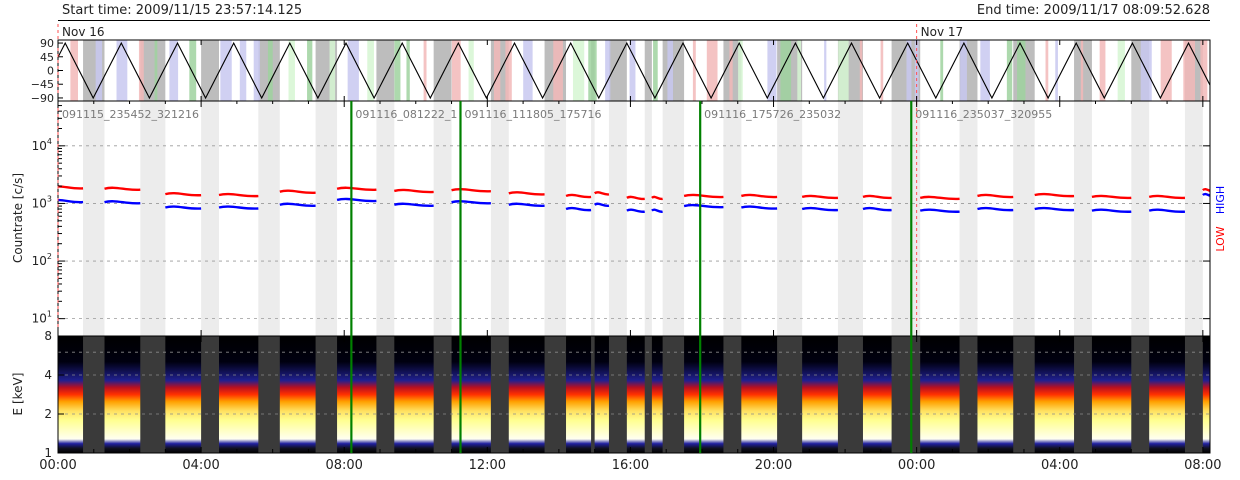 The image size is (1240, 480). Describe the element at coordinates (18, 218) in the screenshot. I see `countrate-axis-label: Countrate [c/s]` at that location.